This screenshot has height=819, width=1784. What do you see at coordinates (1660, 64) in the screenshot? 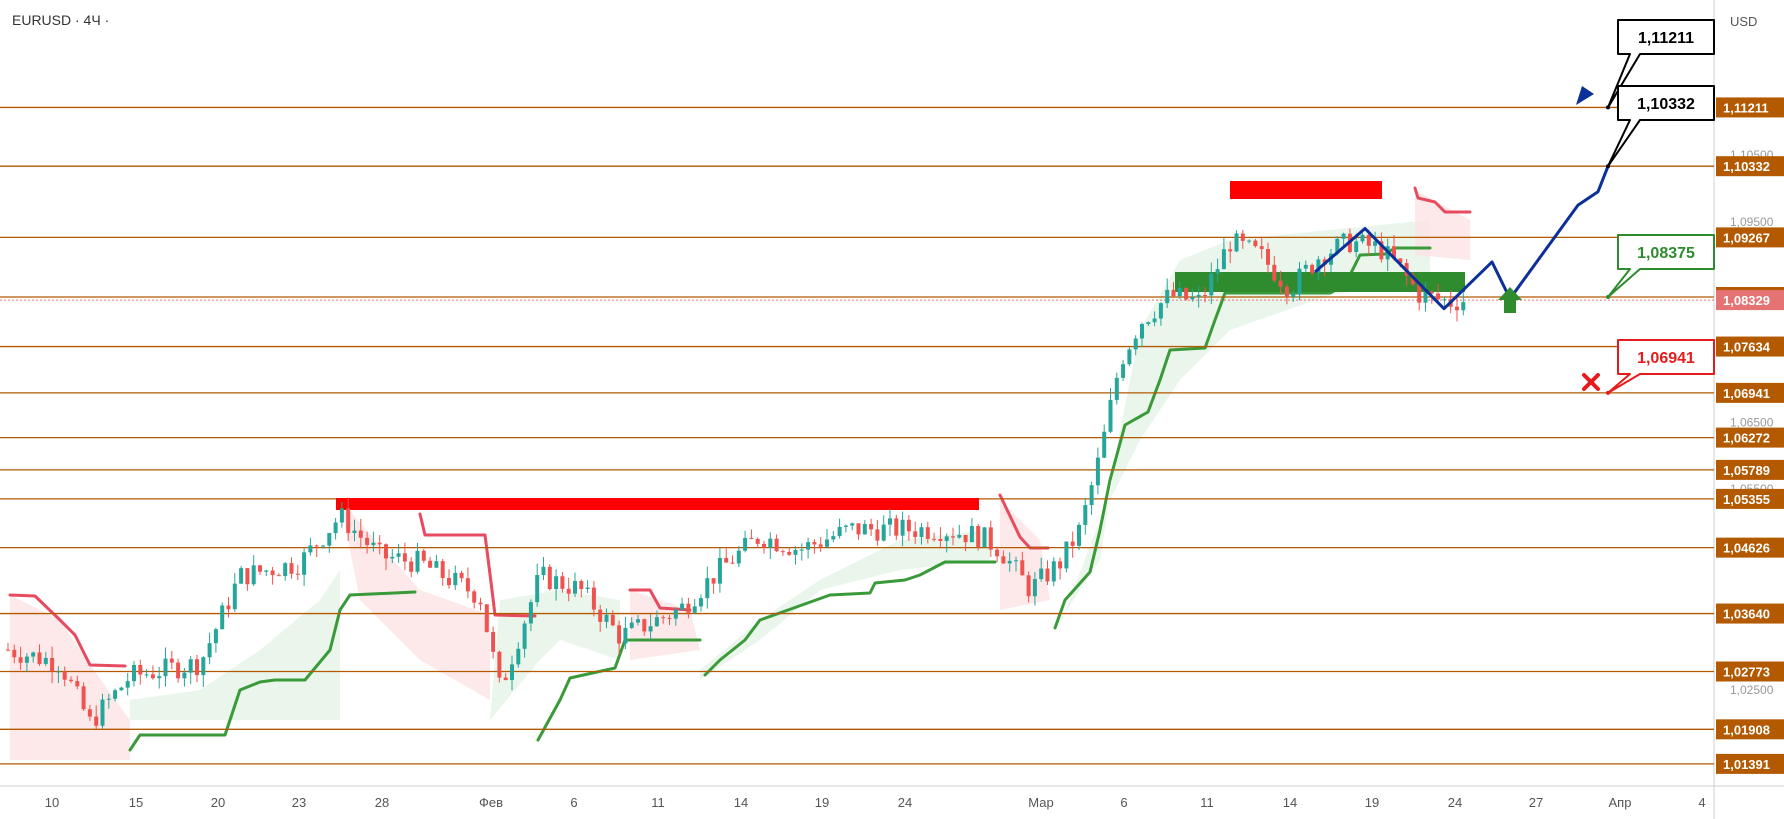
I see `callout: 1,11211` at bounding box center [1660, 64].